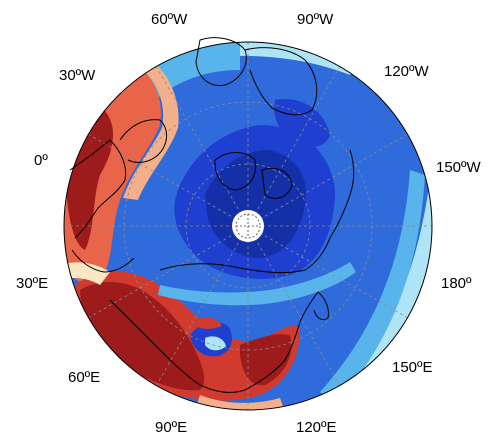 The height and width of the screenshot is (440, 500). Describe the element at coordinates (98, 189) in the screenshot. I see `coast-europe` at that location.